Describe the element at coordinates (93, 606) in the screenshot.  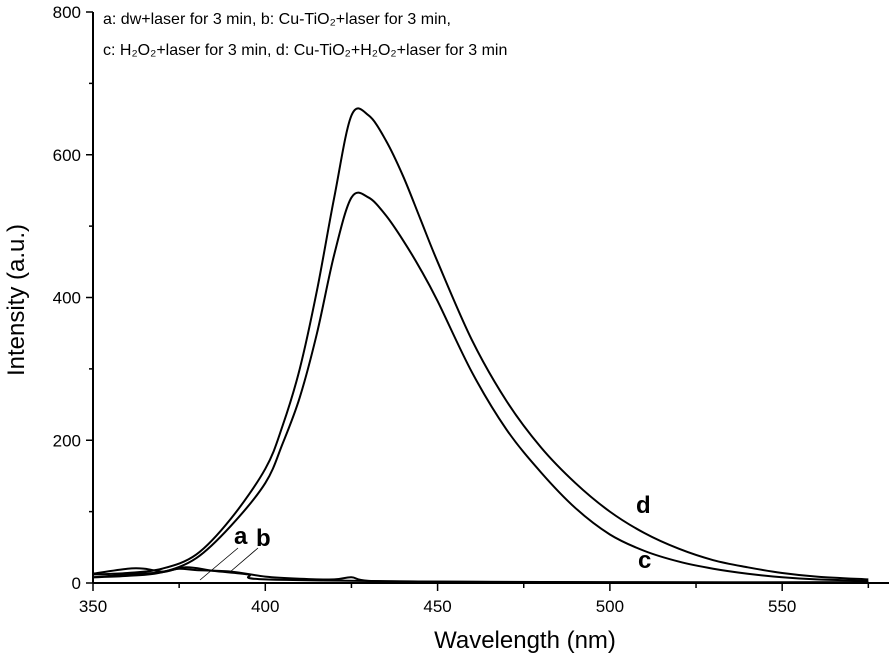
I see `x-tick-label: 350` at that location.